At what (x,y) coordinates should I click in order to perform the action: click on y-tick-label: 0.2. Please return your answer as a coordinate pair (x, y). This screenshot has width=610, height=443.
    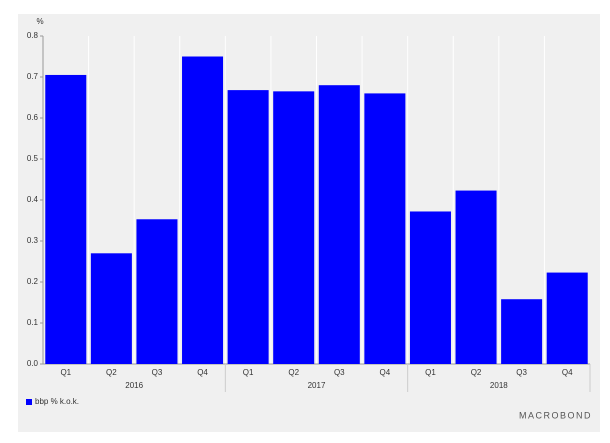
    Looking at the image, I should click on (33, 281).